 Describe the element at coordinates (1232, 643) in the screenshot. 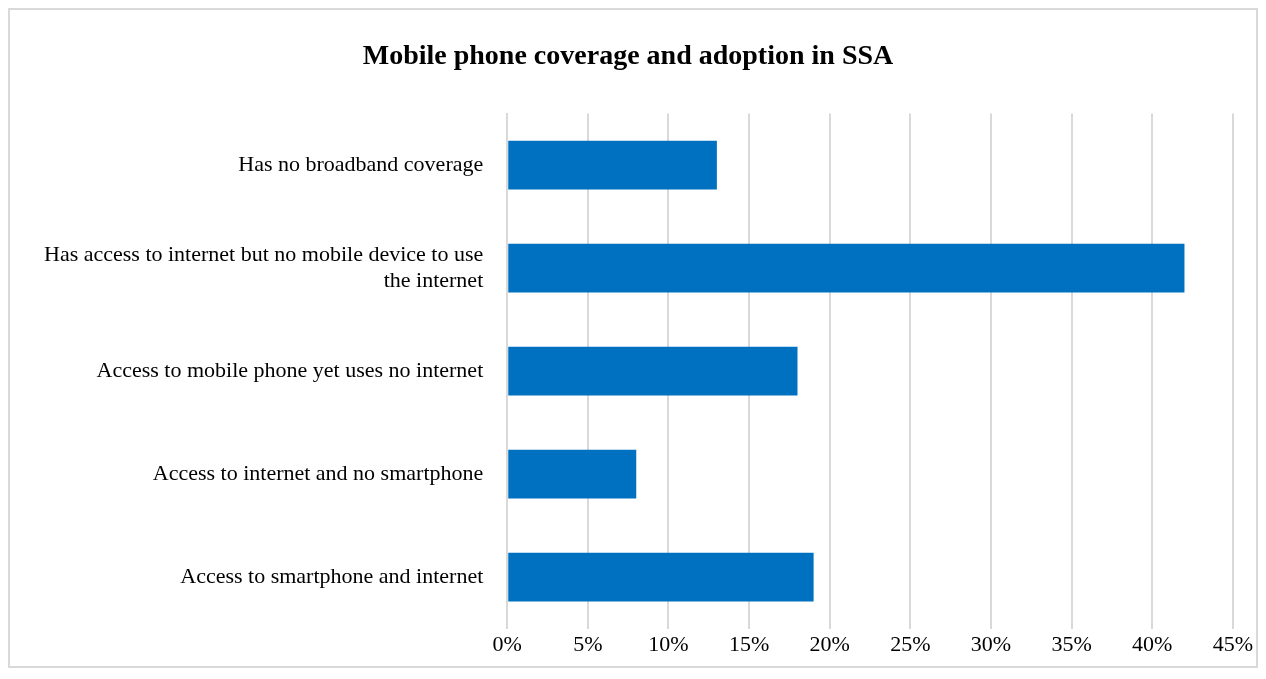

I see `x-tick-label: 45%` at that location.